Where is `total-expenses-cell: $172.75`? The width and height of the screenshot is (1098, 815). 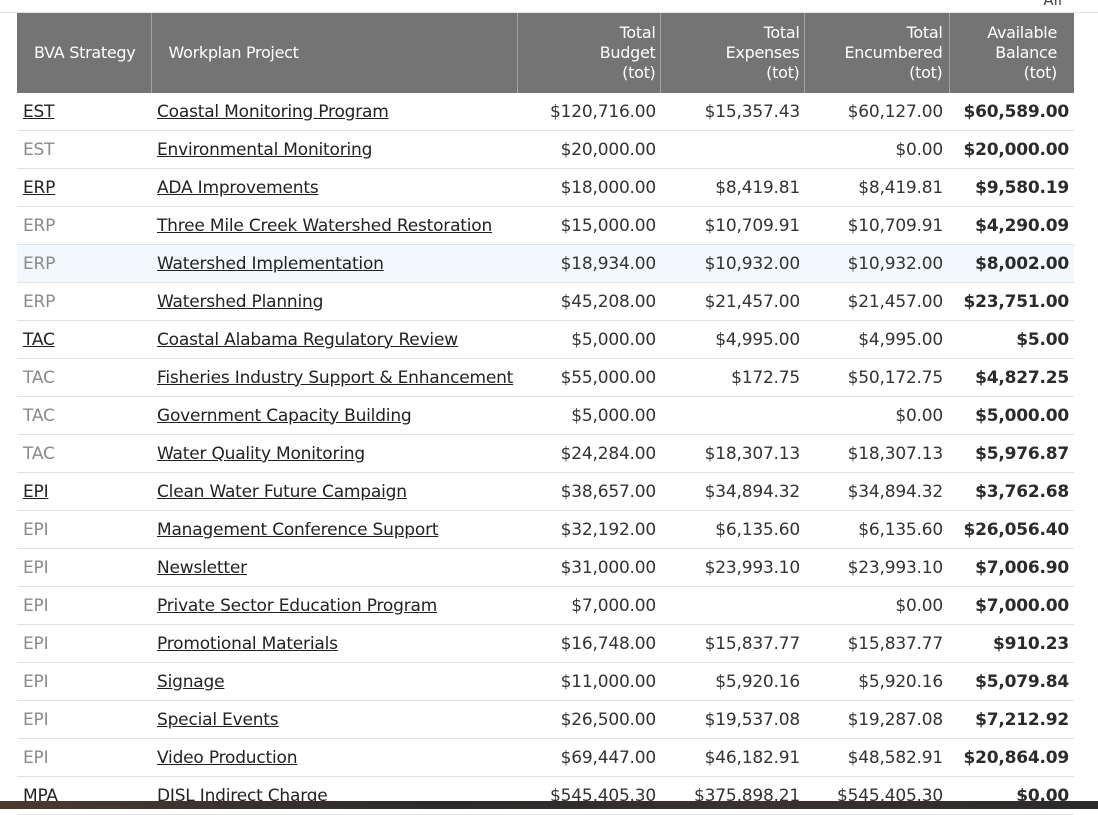
total-expenses-cell: $172.75 is located at coordinates (732, 377).